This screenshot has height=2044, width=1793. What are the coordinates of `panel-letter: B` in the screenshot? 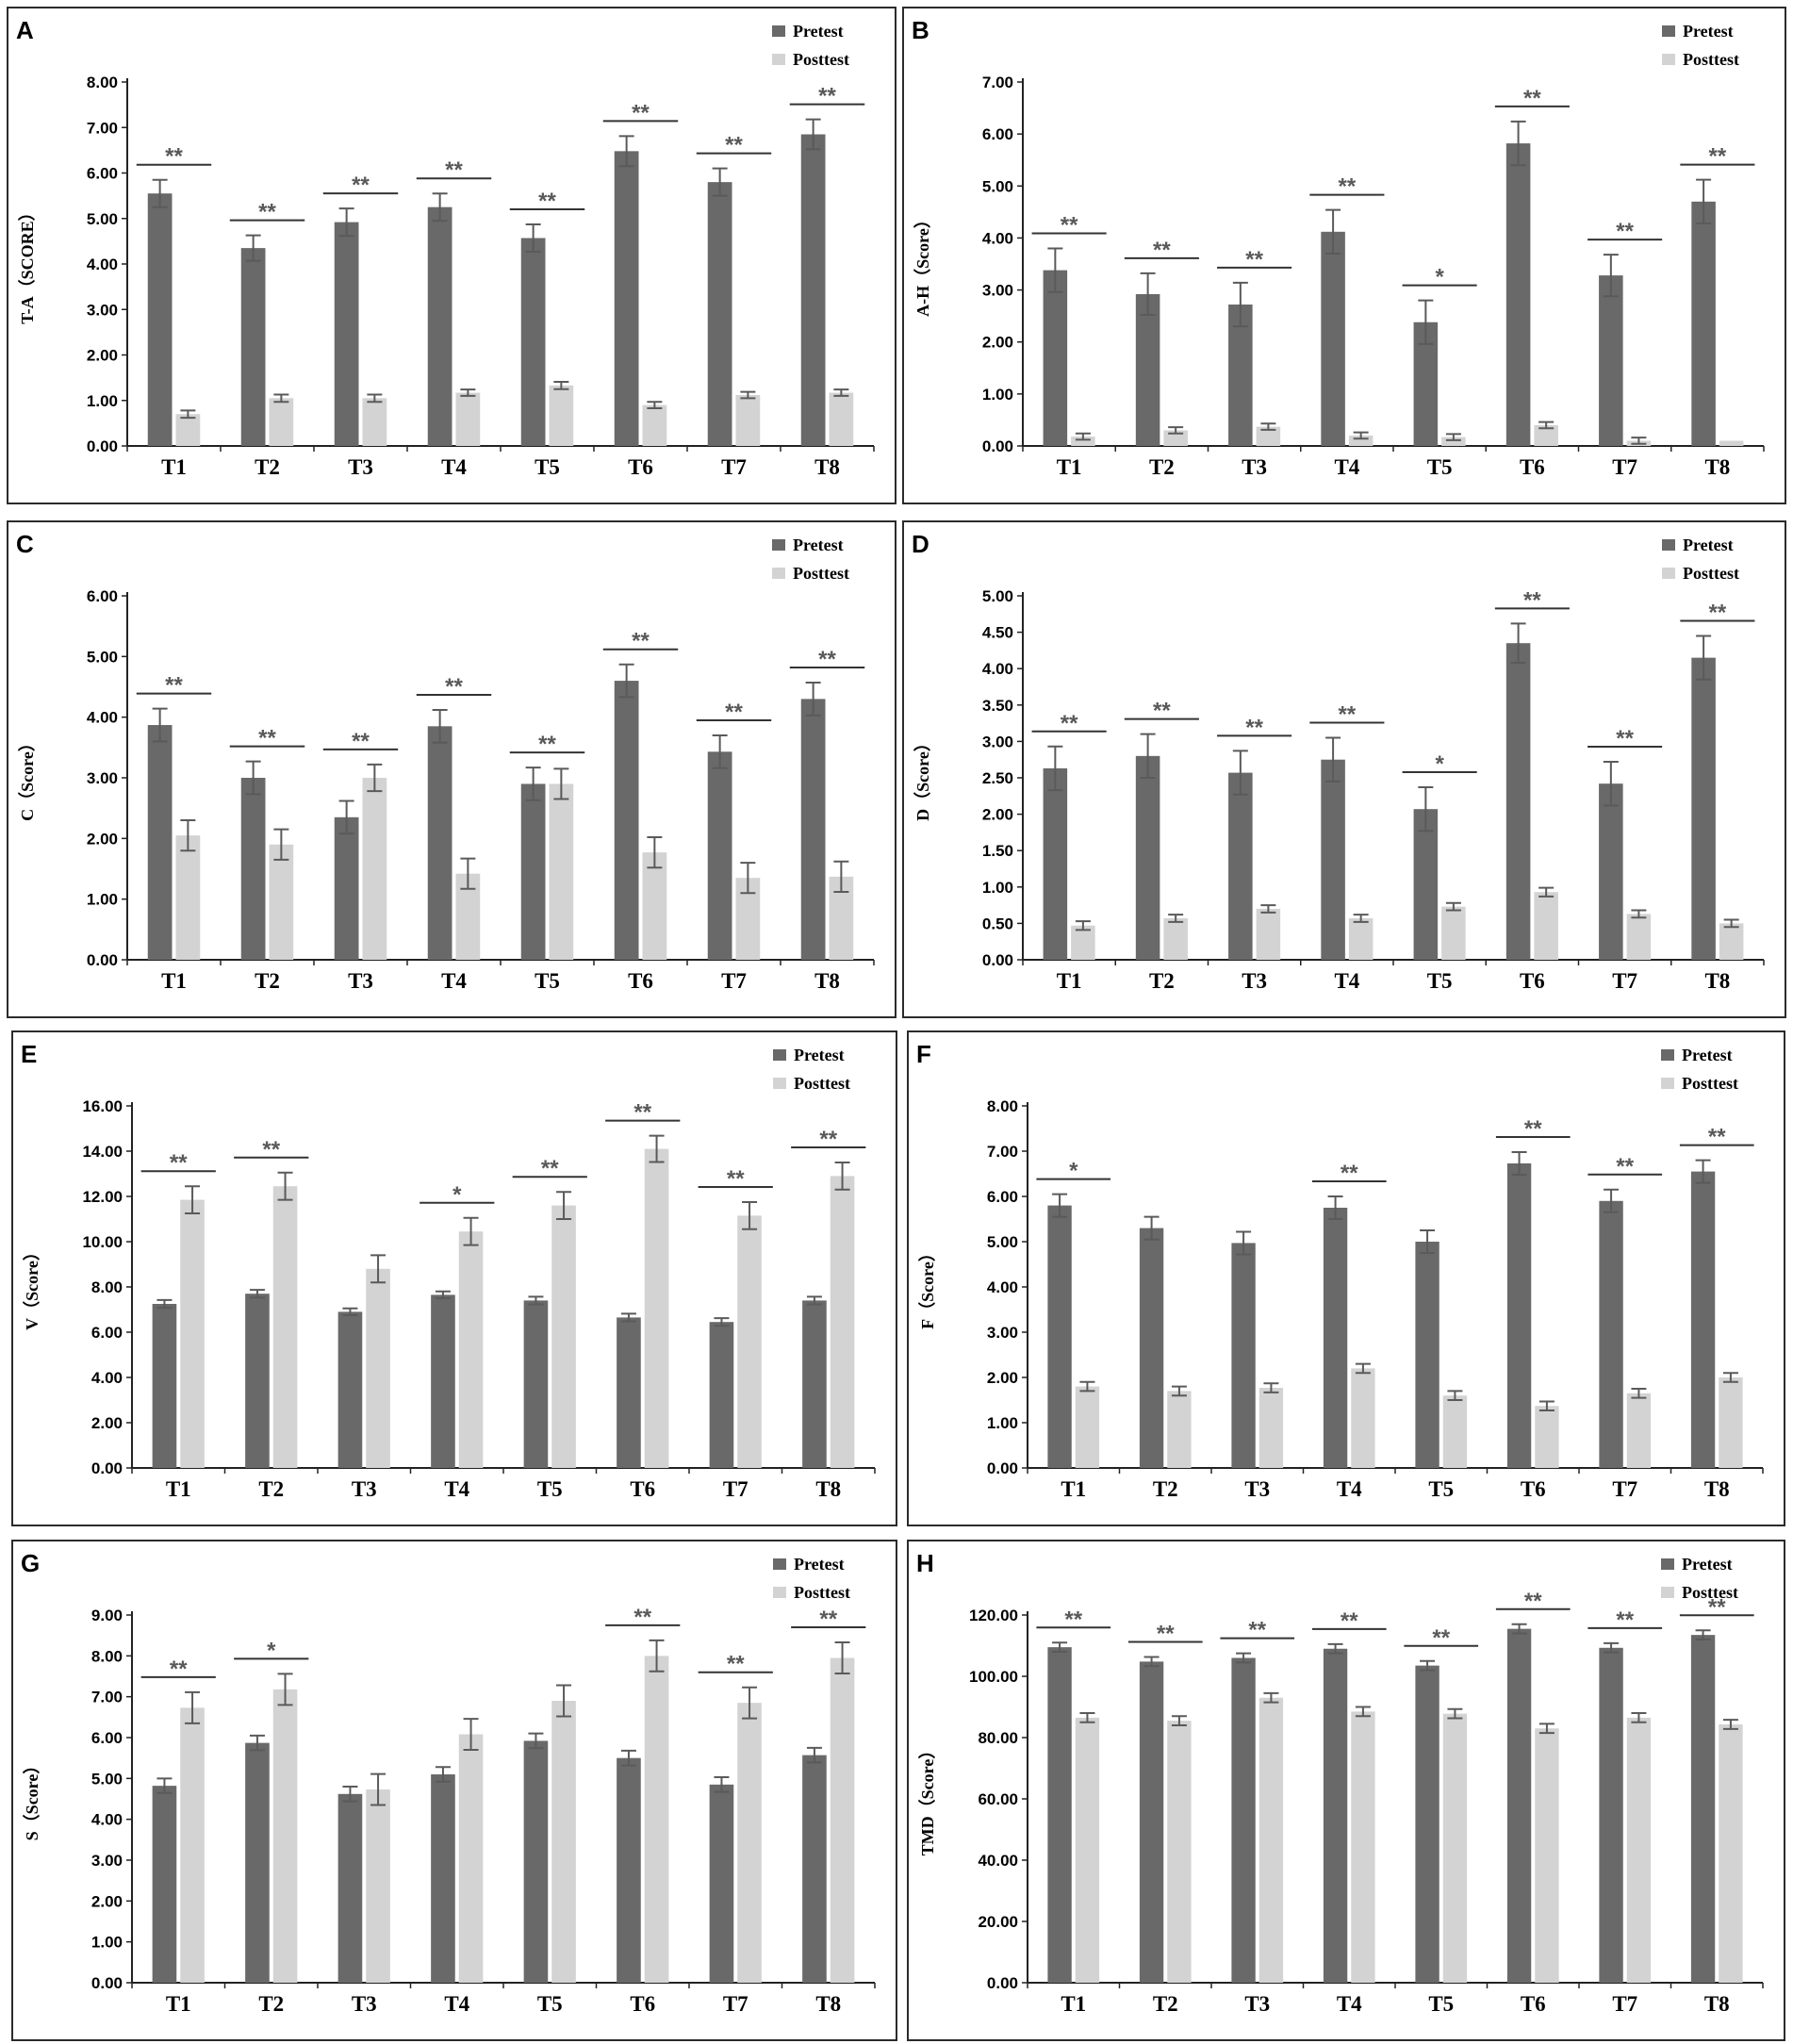 It's located at (921, 30).